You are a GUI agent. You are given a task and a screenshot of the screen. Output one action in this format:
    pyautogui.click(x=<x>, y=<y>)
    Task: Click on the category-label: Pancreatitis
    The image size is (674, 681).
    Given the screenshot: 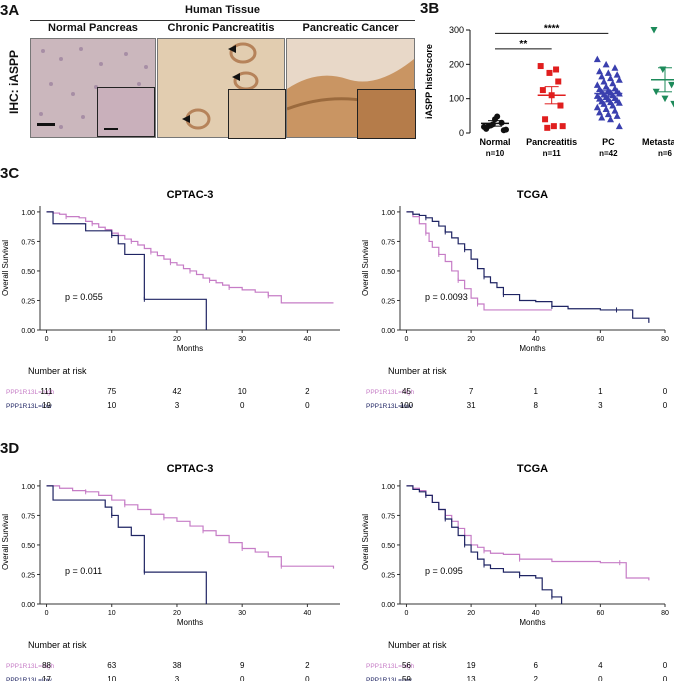 What is the action you would take?
    pyautogui.click(x=551, y=142)
    